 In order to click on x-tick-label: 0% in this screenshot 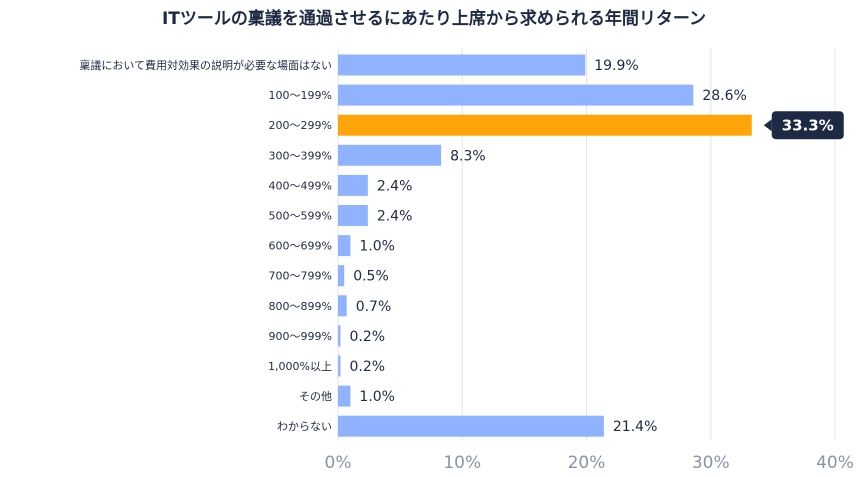, I will do `click(338, 463)`.